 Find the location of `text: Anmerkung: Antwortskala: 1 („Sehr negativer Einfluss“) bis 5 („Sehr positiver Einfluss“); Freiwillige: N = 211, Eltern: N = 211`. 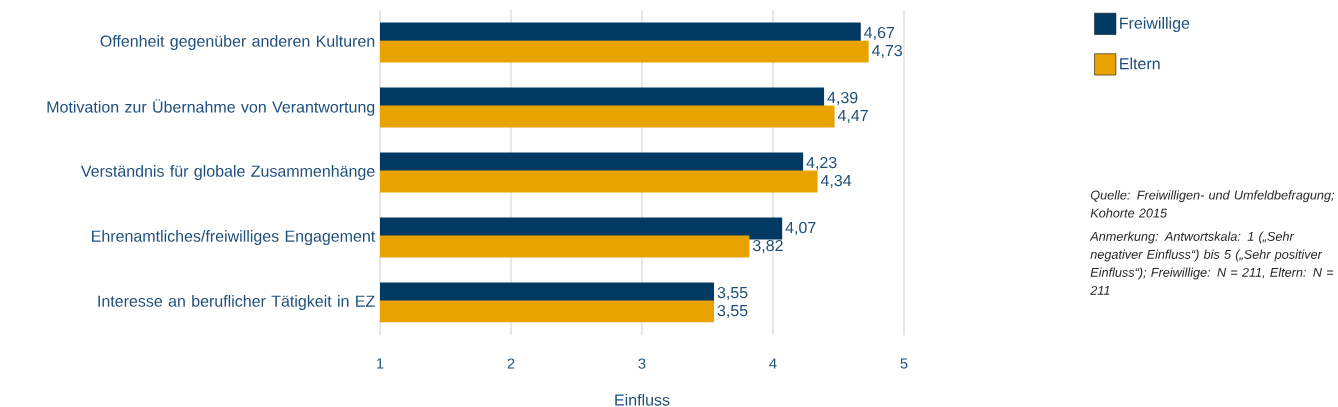

text: Anmerkung: Antwortskala: 1 („Sehr negativer Einfluss“) bis 5 („Sehr positiver Einfluss“); Freiwillige: N = 211, Eltern: N = 211 is located at coordinates (1211, 263).